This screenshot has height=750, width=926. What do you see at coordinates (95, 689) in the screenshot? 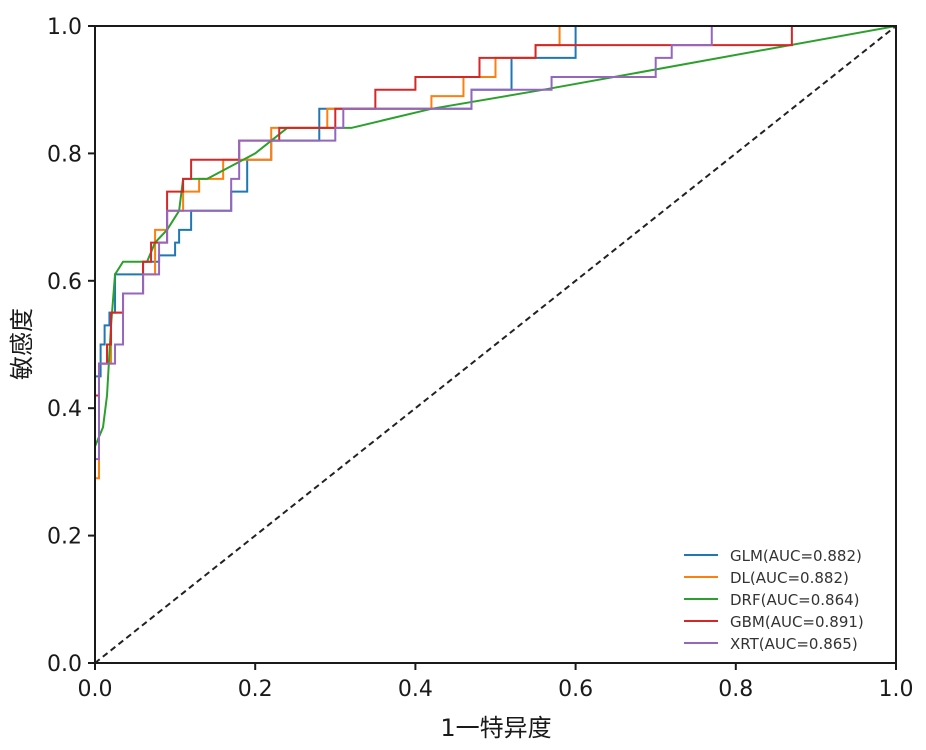
I see `x-tick-label: 0.0` at bounding box center [95, 689].